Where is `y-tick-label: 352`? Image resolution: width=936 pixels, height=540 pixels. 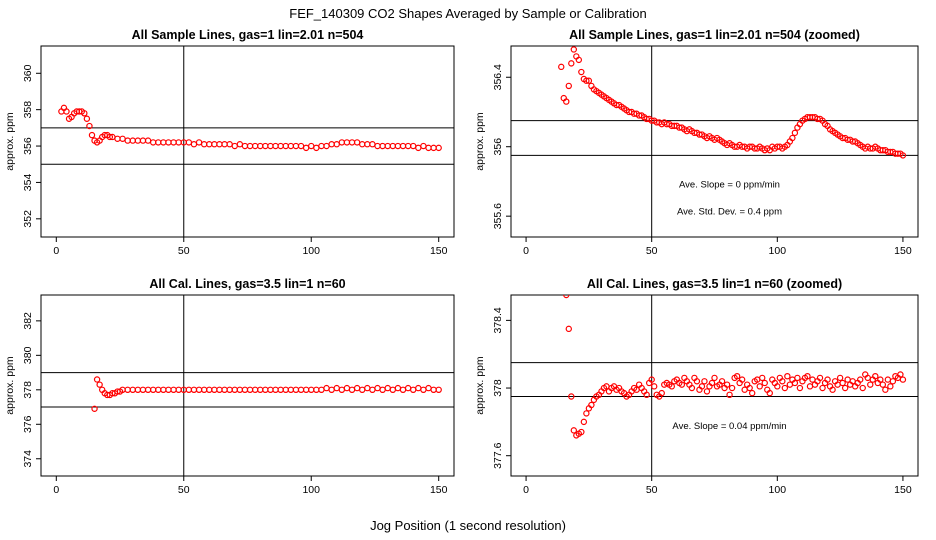 y-tick-label: 352 is located at coordinates (28, 219).